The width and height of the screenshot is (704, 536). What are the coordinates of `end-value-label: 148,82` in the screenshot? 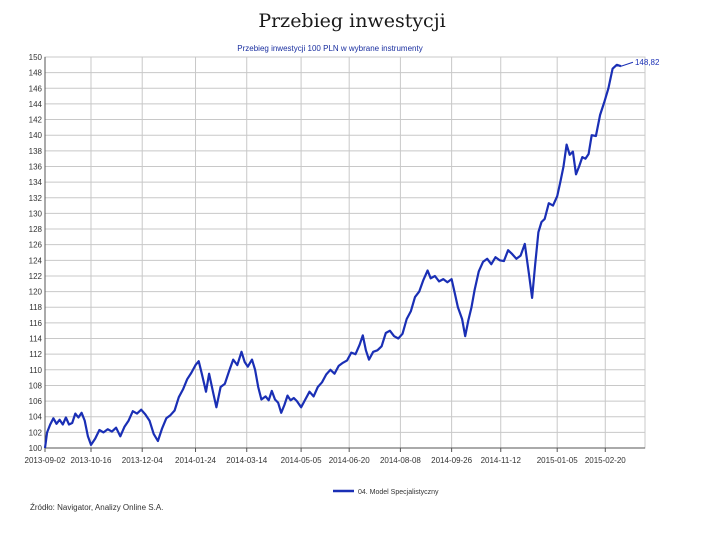 It's located at (647, 62).